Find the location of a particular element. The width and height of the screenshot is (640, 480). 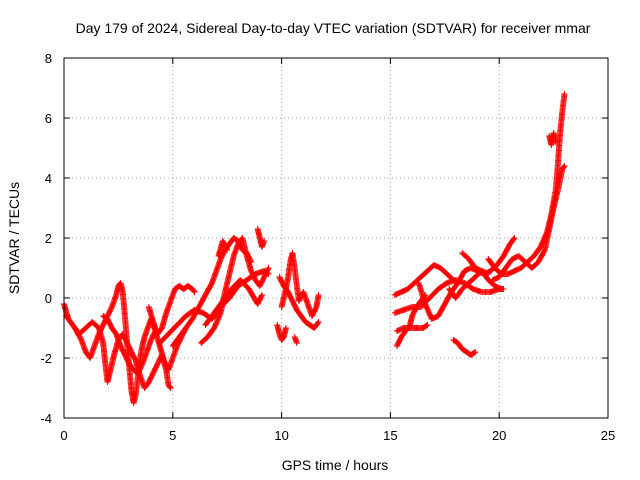

x-tick-label: 15 is located at coordinates (390, 435).